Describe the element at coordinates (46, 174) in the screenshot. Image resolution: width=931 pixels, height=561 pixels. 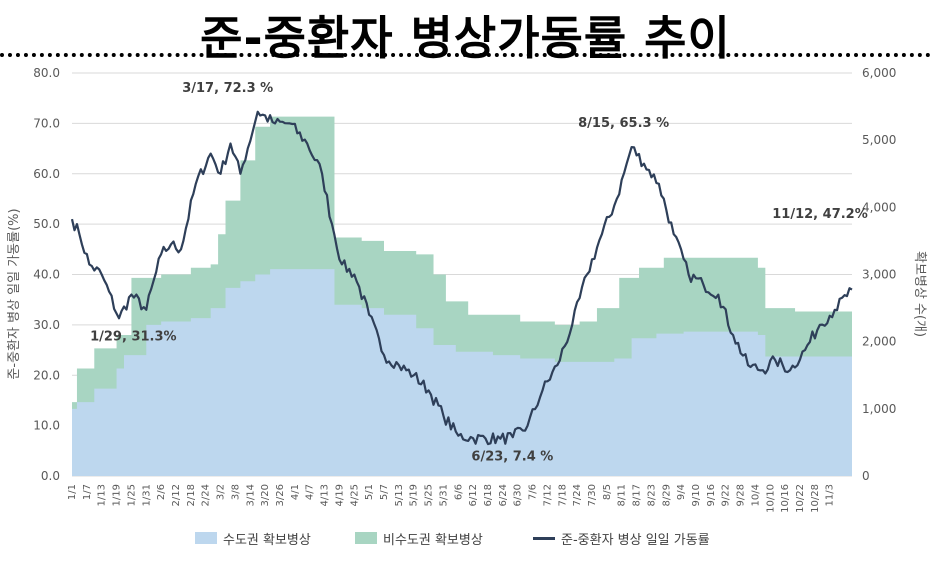
I see `left-tick-label: 60.0` at that location.